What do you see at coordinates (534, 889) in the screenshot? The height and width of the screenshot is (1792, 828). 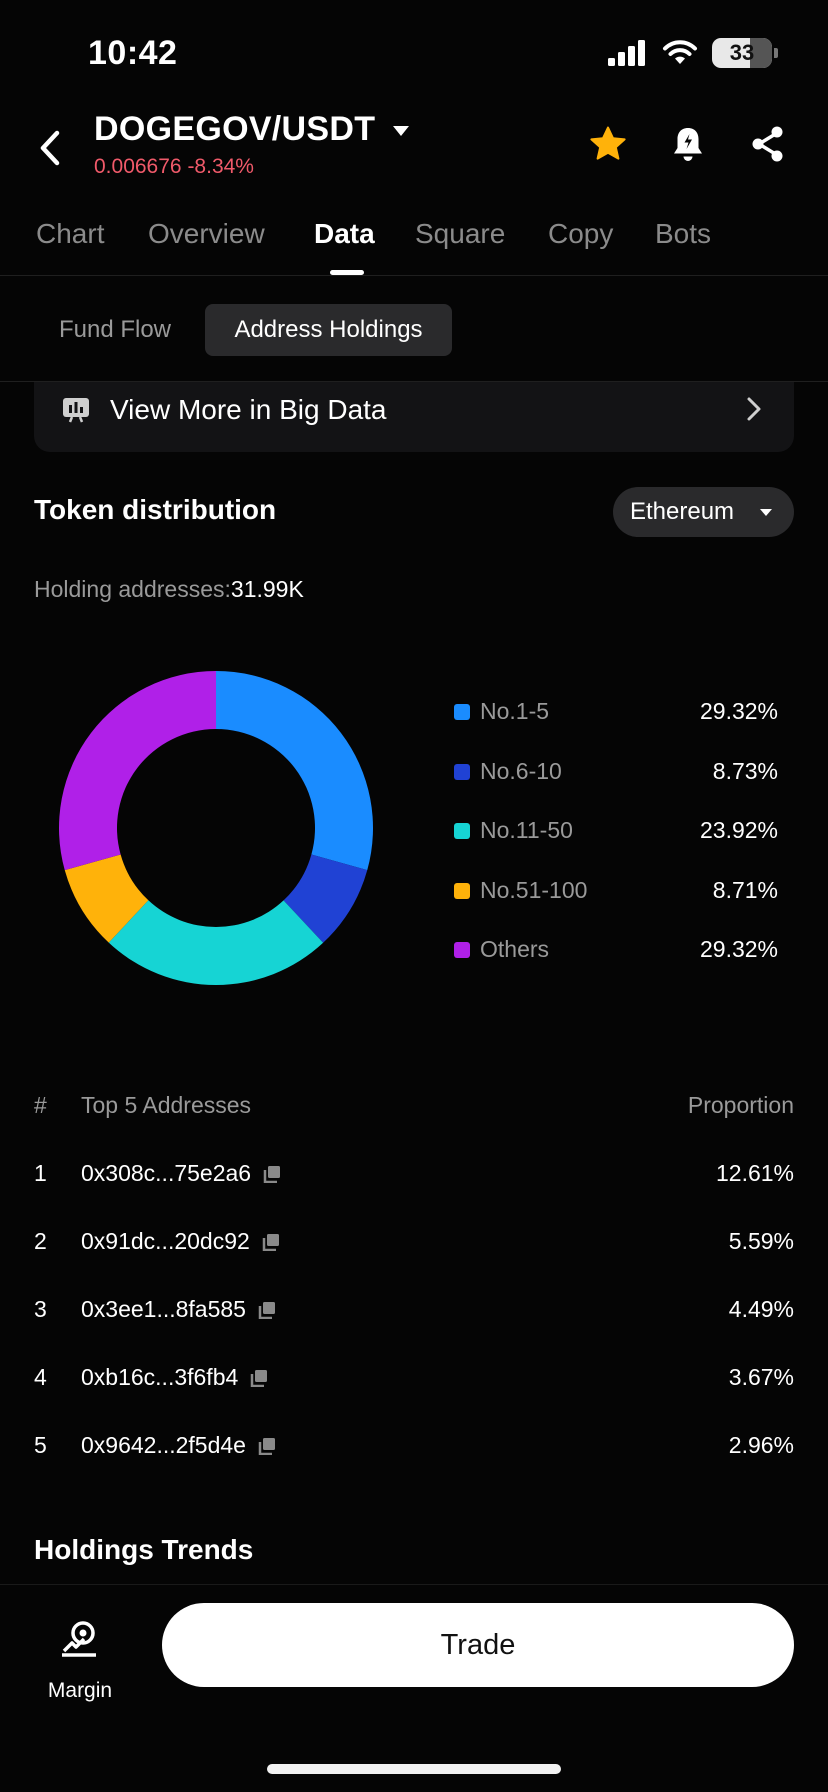 I see `legend-label: No.51-100` at bounding box center [534, 889].